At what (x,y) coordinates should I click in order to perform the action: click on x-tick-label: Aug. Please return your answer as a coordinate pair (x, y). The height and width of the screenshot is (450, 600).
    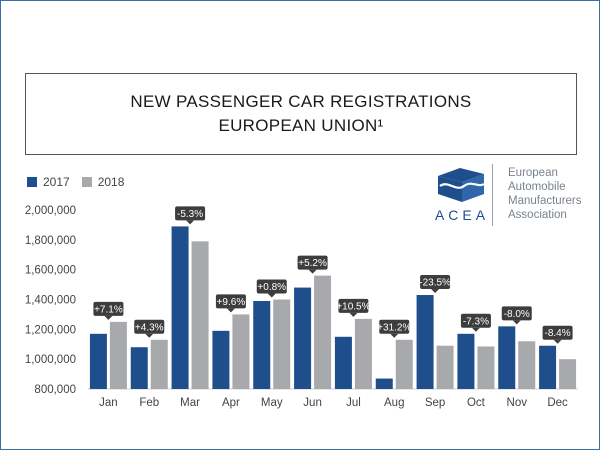
    Looking at the image, I should click on (394, 403).